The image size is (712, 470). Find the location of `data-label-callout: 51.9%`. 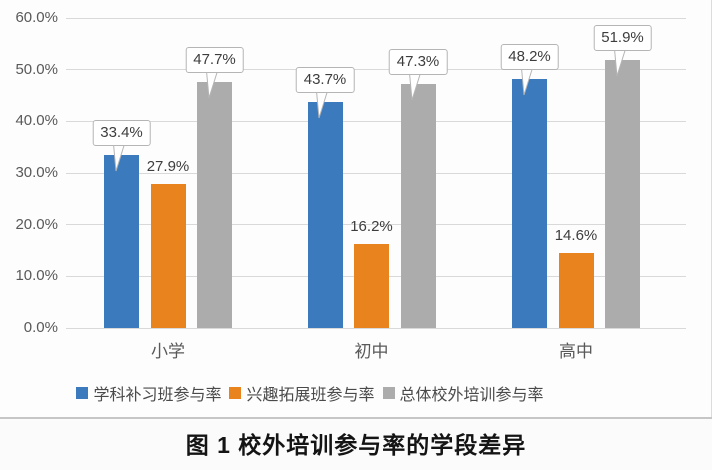

data-label-callout: 51.9% is located at coordinates (622, 37).